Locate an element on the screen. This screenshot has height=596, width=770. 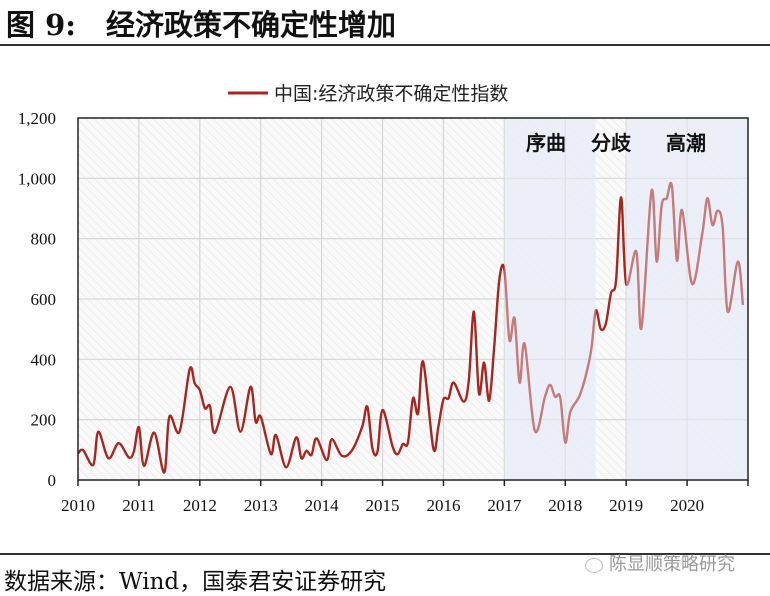
watermark: 陈显顺策略研究 is located at coordinates (660, 563).